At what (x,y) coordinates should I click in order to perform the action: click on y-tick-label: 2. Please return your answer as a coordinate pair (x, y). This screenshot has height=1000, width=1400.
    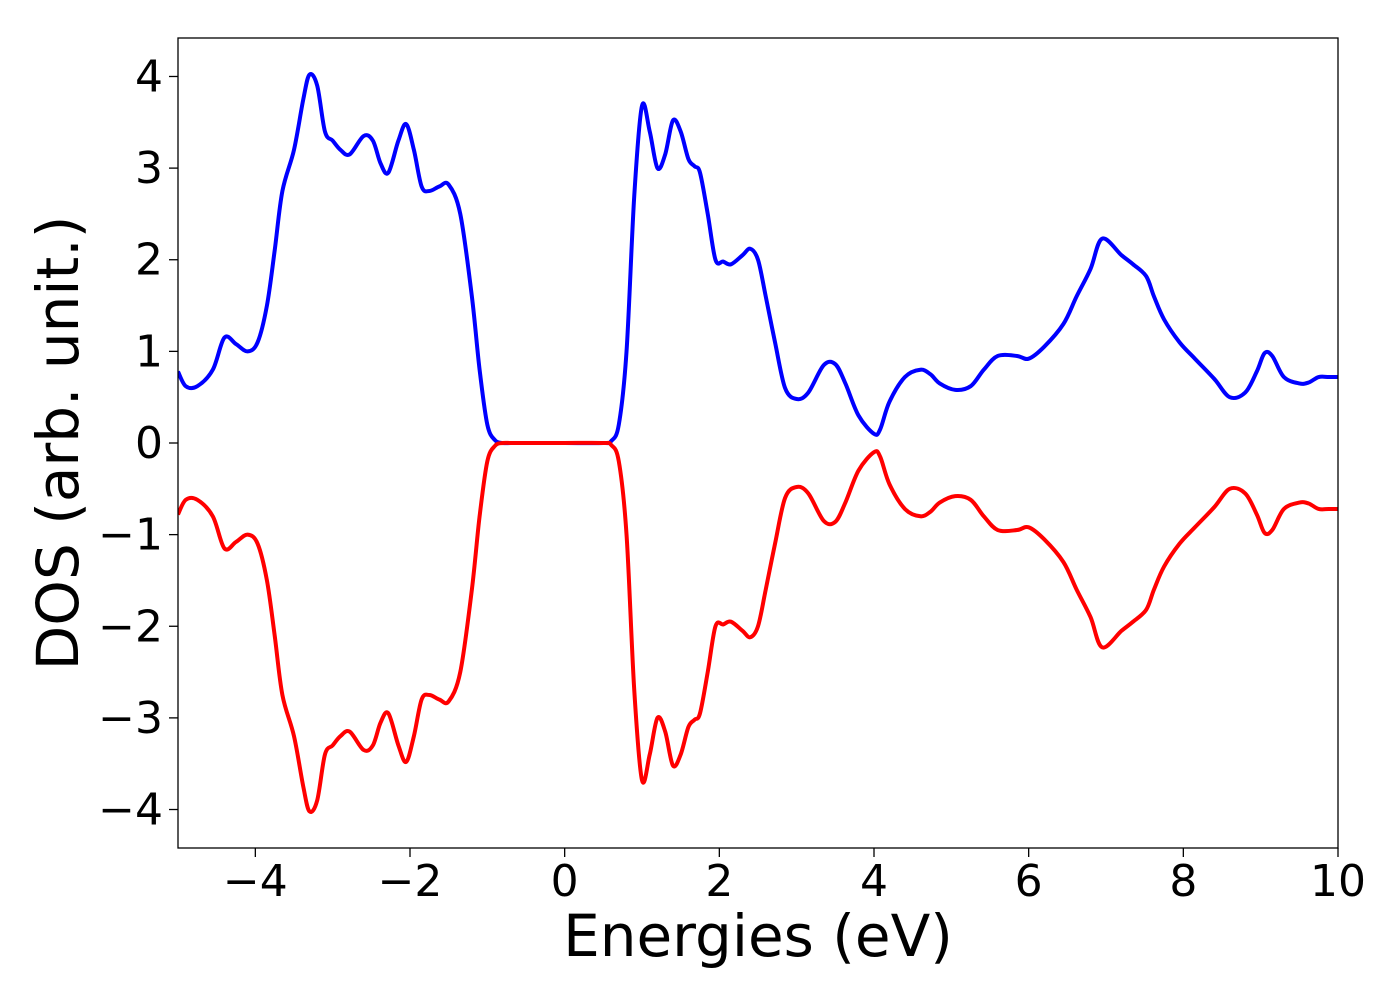
    Looking at the image, I should click on (149, 260).